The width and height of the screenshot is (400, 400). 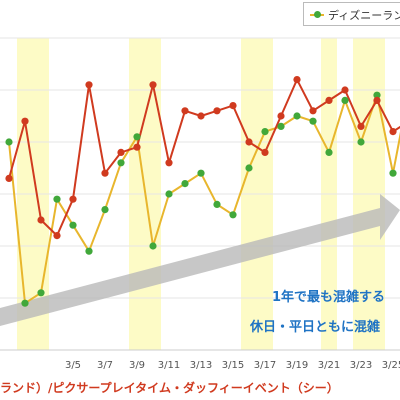 I want to click on x-tick-label: 3/23, so click(x=361, y=365).